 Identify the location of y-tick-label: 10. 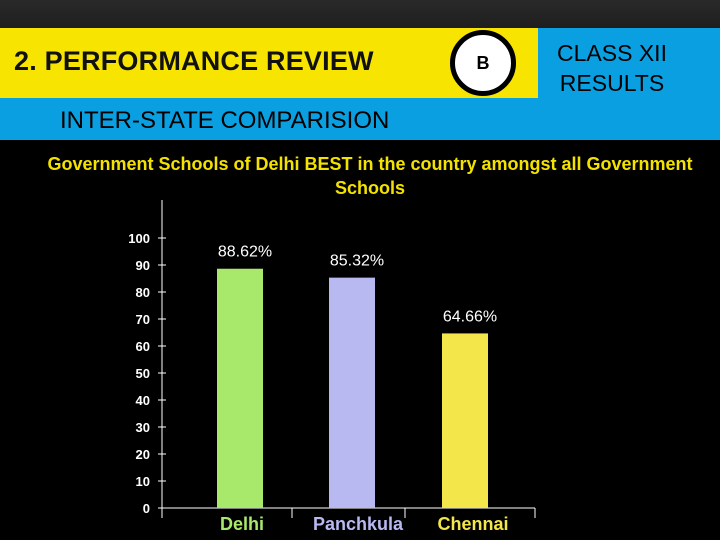
(143, 481).